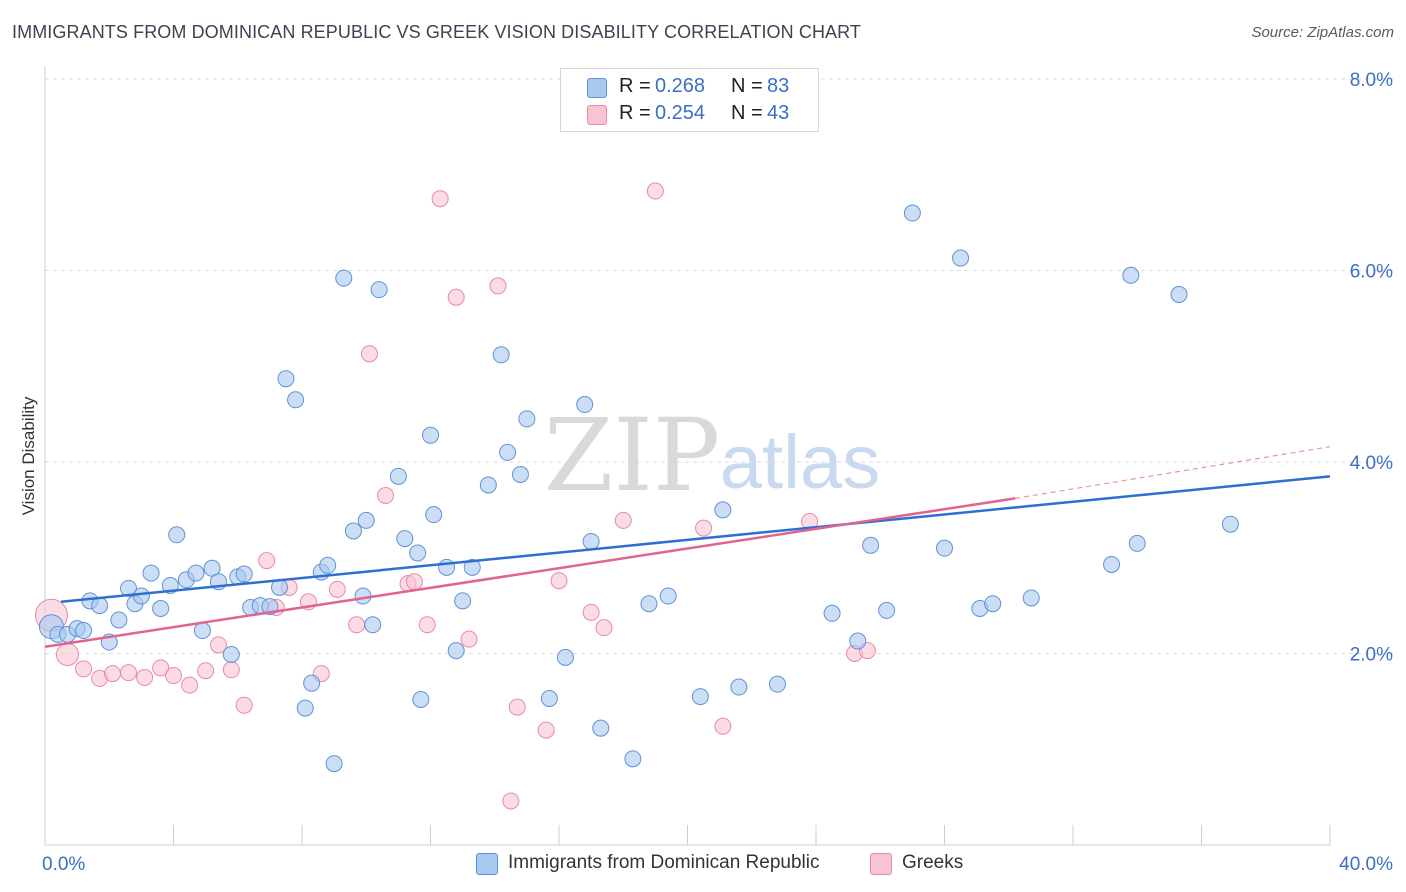 Image resolution: width=1406 pixels, height=892 pixels. Describe the element at coordinates (63, 864) in the screenshot. I see `x-tick-label: 0.0%` at that location.